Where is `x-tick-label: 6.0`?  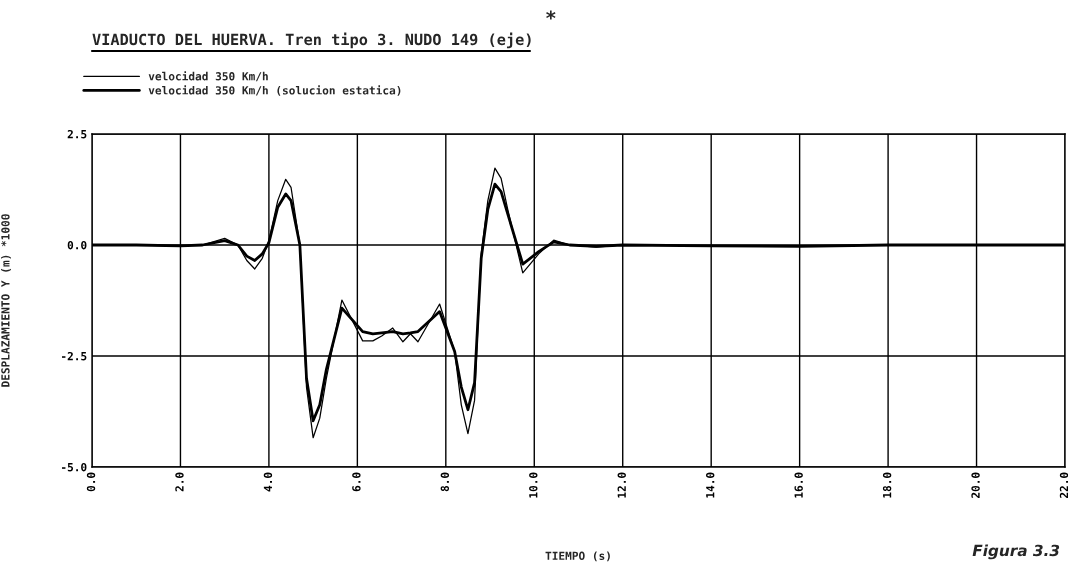
x-tick-label: 6.0 is located at coordinates (356, 482).